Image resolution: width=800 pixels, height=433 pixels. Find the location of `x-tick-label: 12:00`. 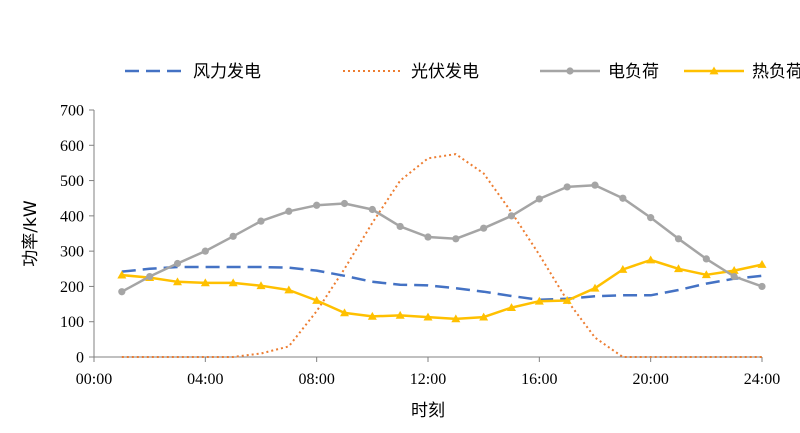

x-tick-label: 12:00 is located at coordinates (428, 379).